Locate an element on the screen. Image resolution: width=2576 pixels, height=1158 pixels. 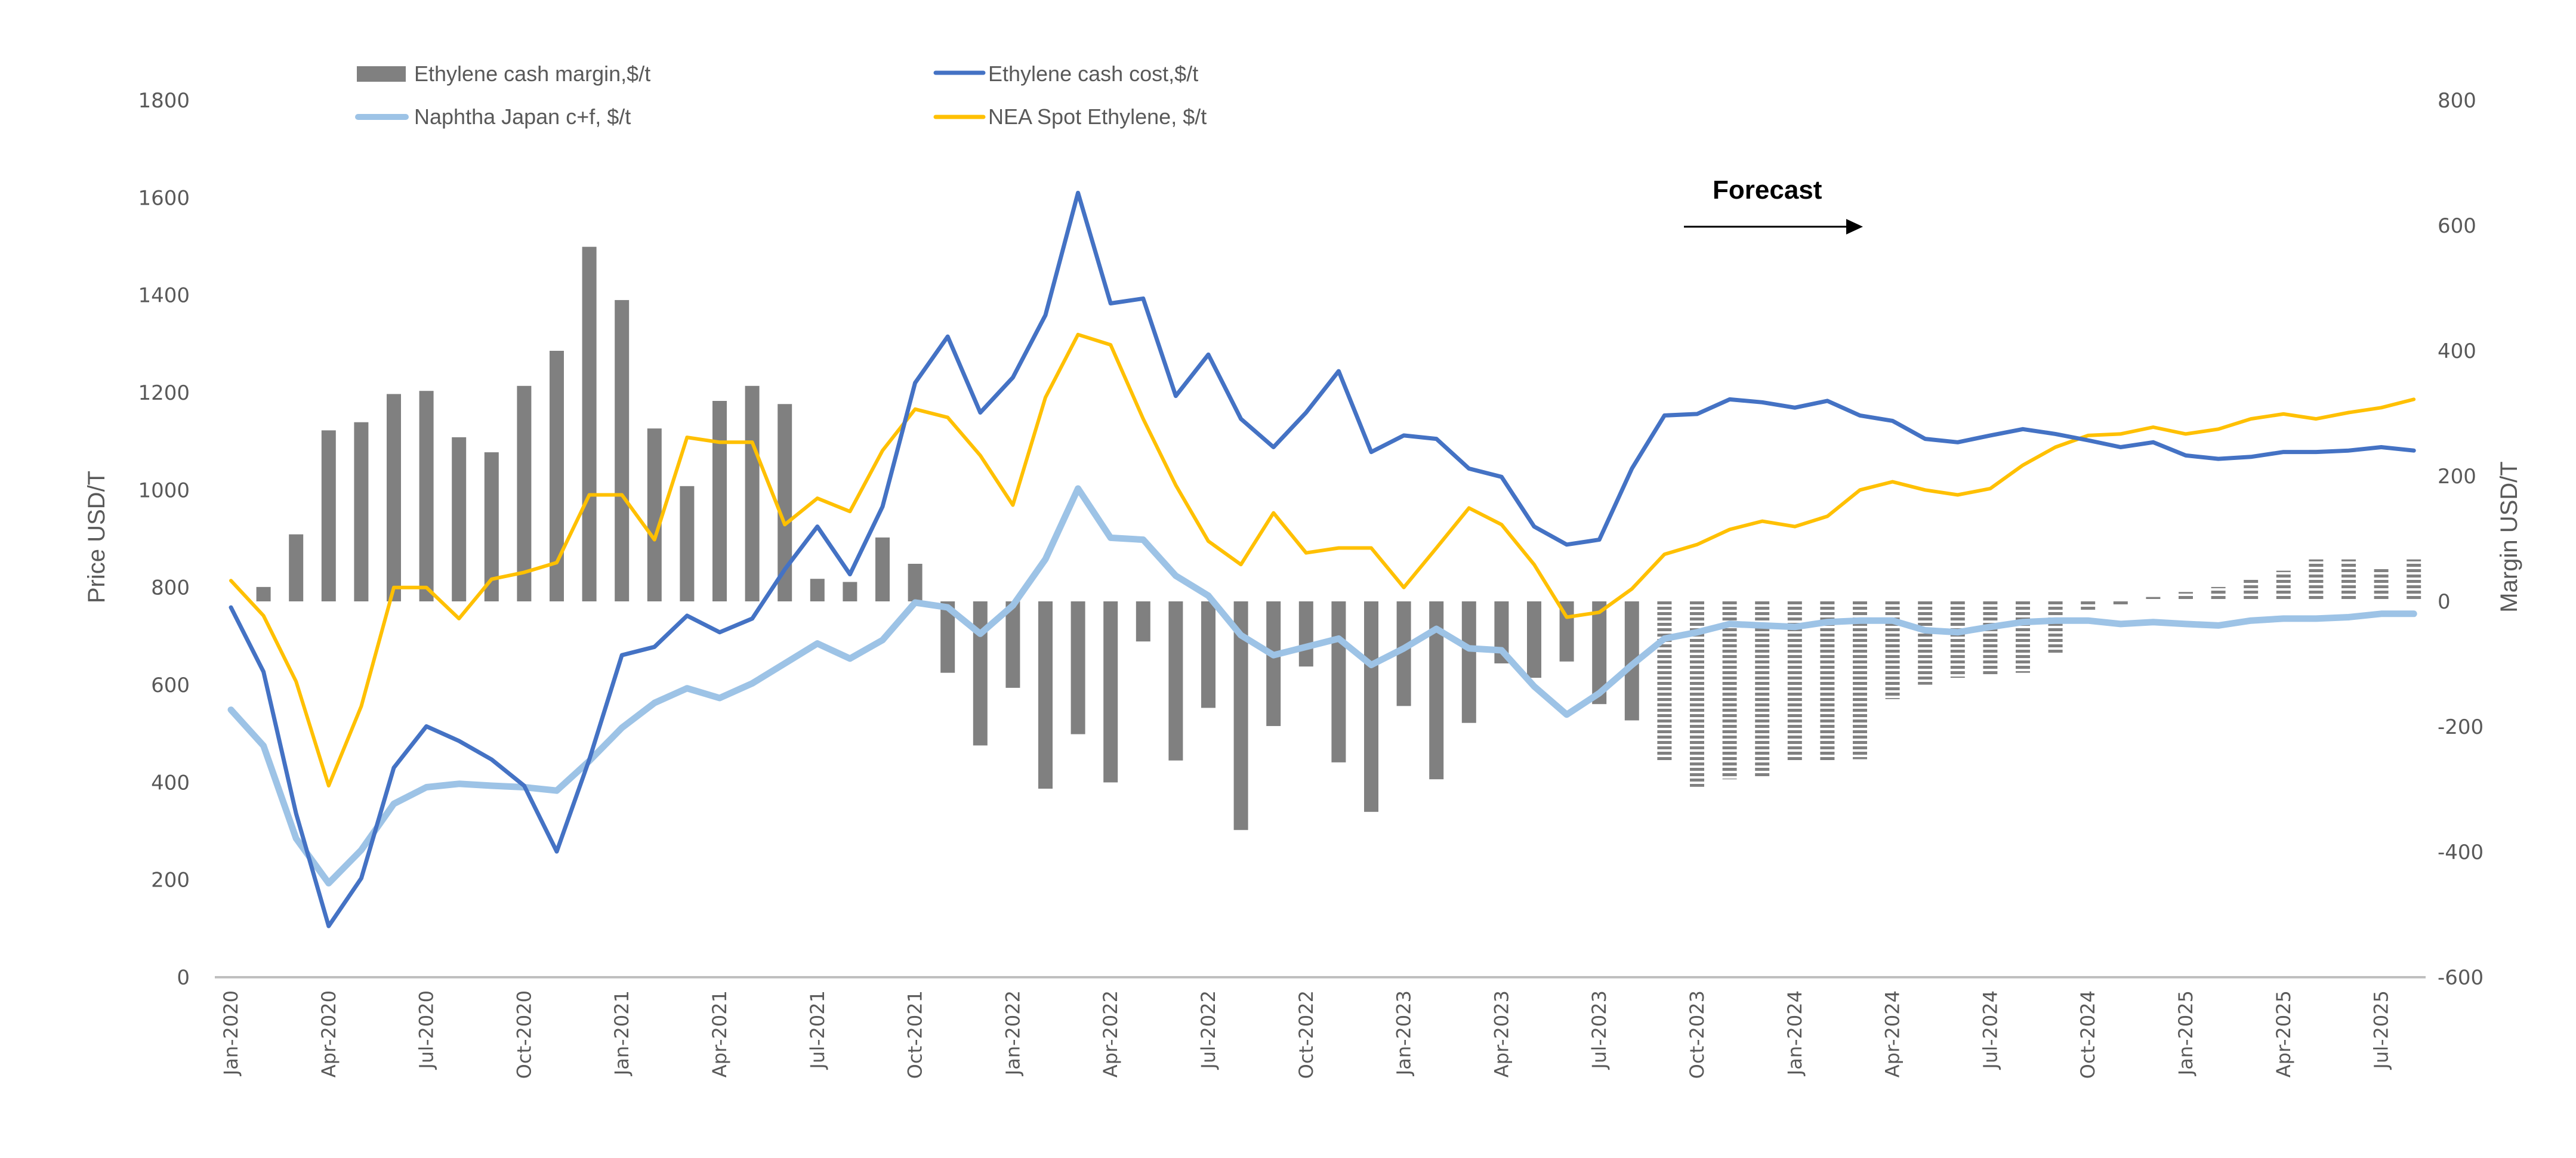
legend-label-nea-spot: NEA Spot Ethylene, $/t is located at coordinates (1098, 116).